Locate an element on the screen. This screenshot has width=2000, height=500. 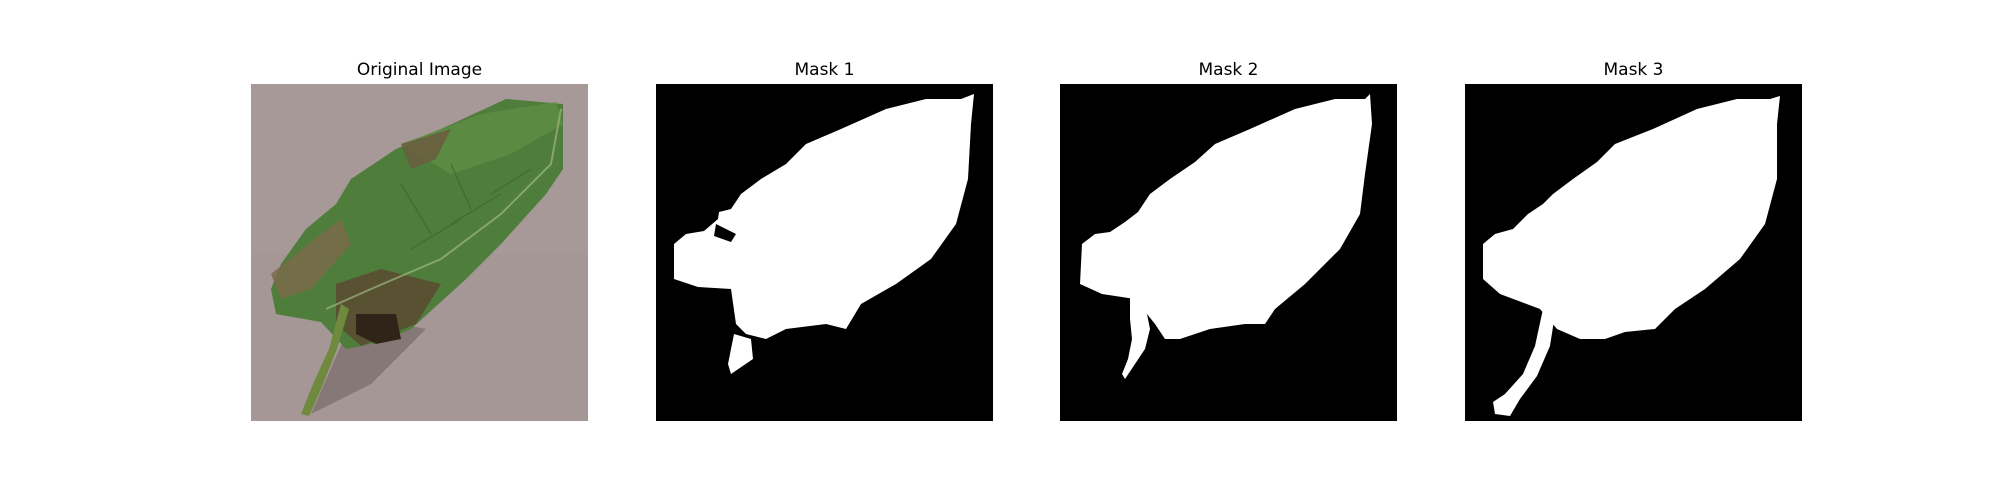
mask-3-image is located at coordinates (1633, 252).